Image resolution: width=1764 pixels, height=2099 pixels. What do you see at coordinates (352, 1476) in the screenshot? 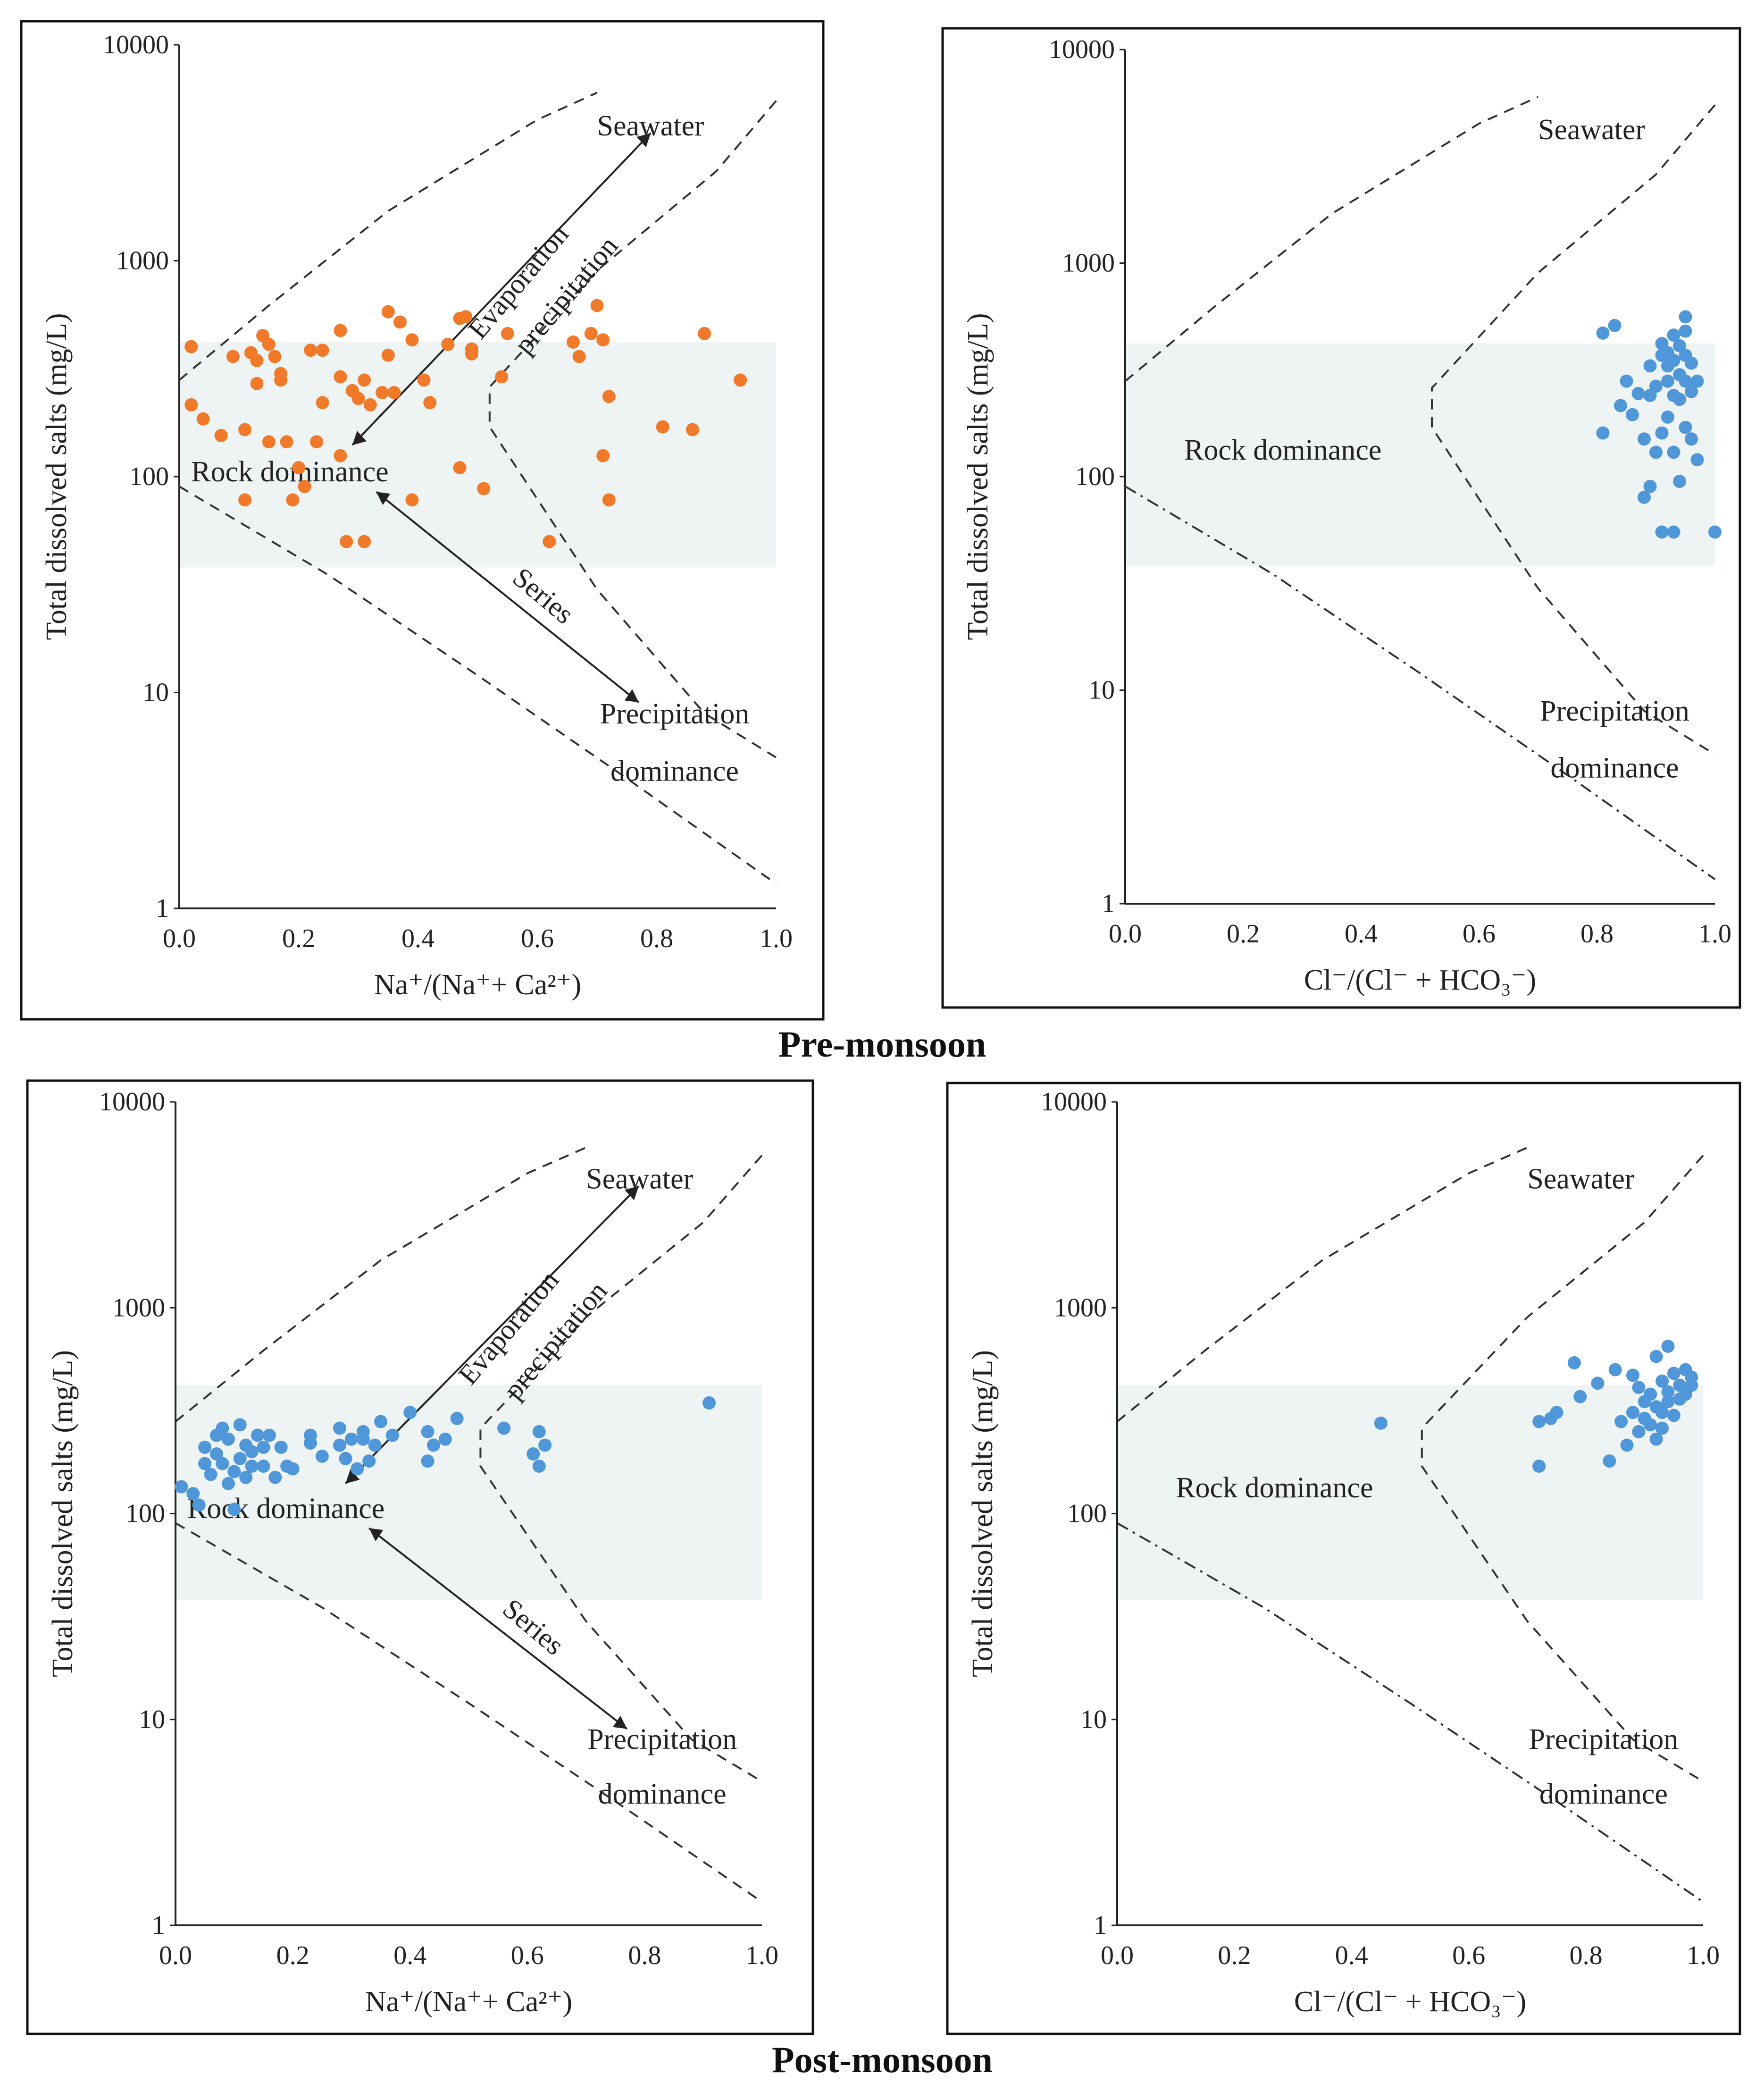
I see `rock-arrowhead` at bounding box center [352, 1476].